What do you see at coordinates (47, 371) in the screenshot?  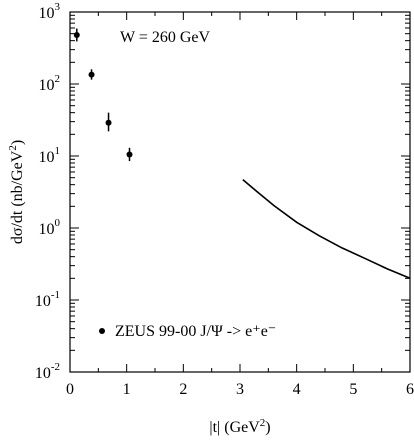 I see `y-tick-label: 10⁻²` at bounding box center [47, 371].